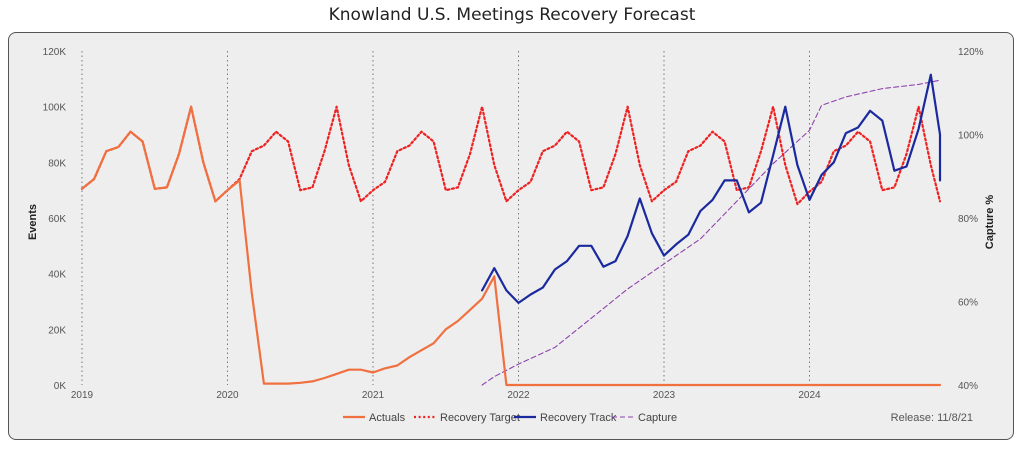 The height and width of the screenshot is (449, 1024). What do you see at coordinates (578, 418) in the screenshot?
I see `legend-label-recovery-track: Recovery Track` at bounding box center [578, 418].